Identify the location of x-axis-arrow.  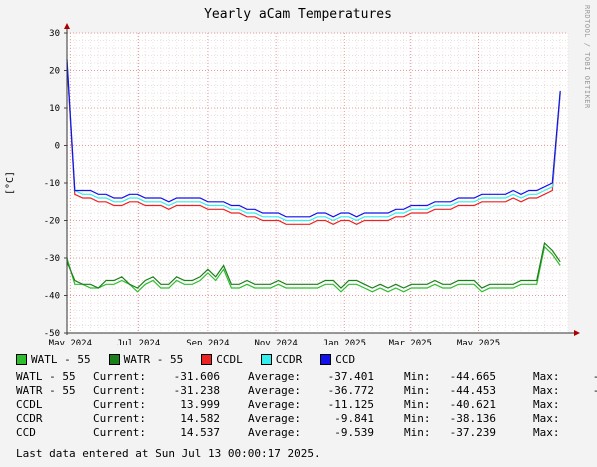
(577, 333).